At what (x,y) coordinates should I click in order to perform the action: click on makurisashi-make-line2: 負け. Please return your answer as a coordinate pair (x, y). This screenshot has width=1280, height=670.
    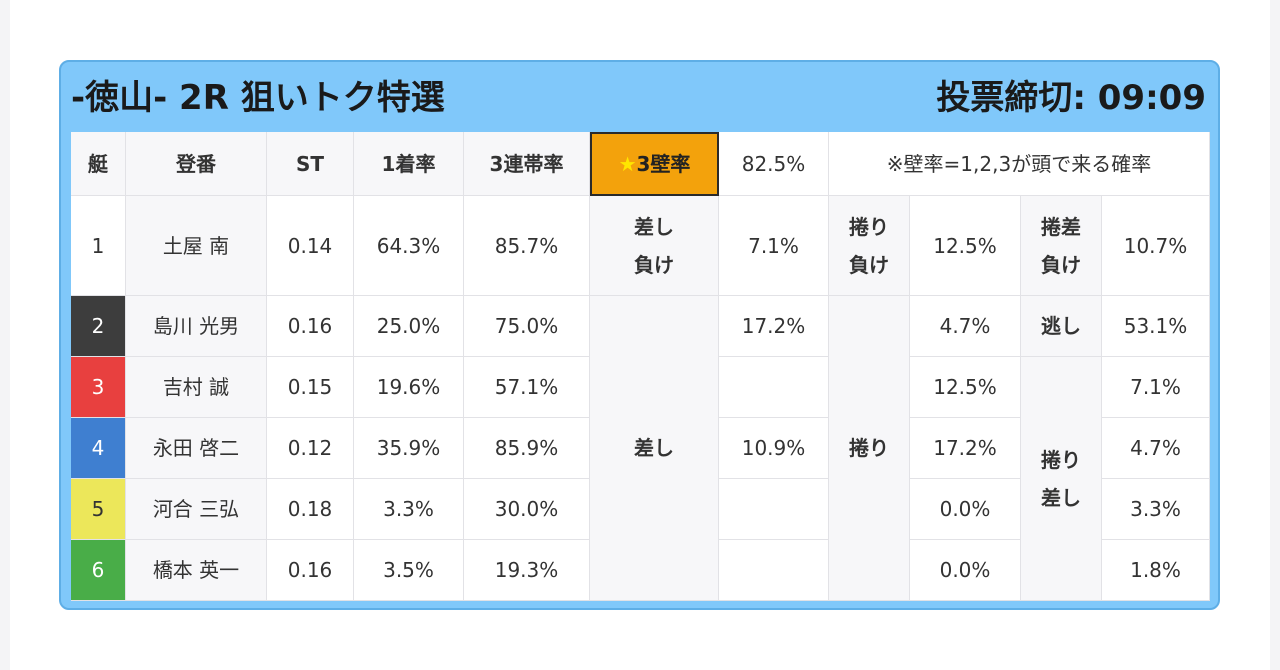
    Looking at the image, I should click on (1061, 264).